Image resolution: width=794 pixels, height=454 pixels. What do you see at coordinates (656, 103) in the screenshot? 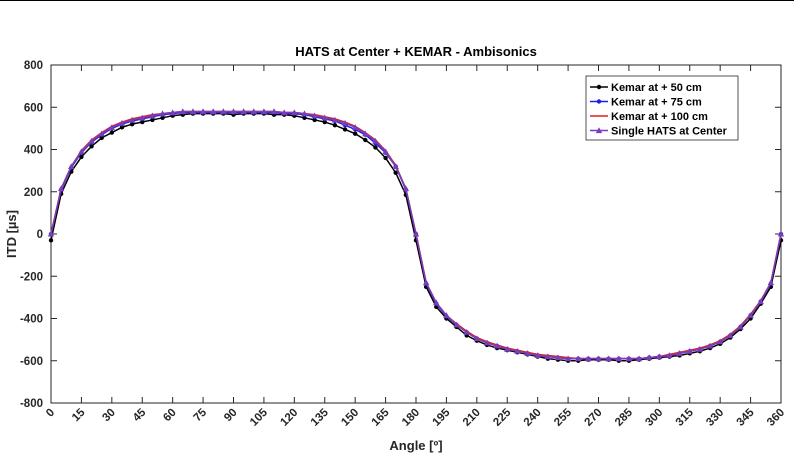
I see `legend-label-1: Kemar at + 75 cm` at bounding box center [656, 103].